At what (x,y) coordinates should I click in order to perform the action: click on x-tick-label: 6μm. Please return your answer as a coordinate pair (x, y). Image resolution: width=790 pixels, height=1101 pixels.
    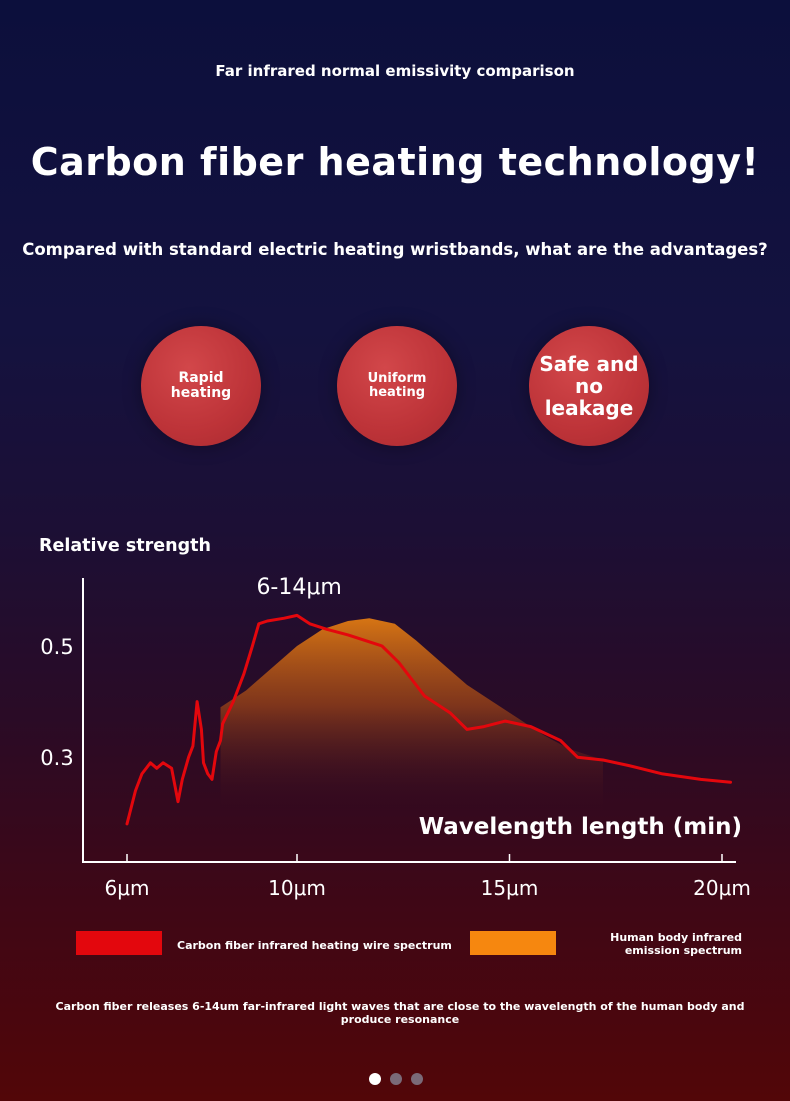
    Looking at the image, I should click on (127, 888).